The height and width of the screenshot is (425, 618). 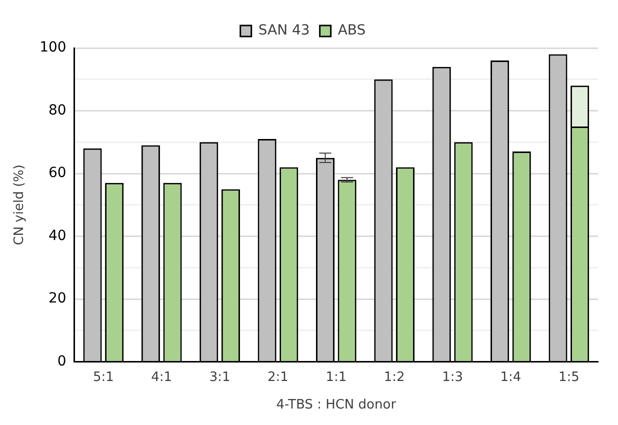 What do you see at coordinates (219, 377) in the screenshot?
I see `x-tick-label: 3:1` at bounding box center [219, 377].